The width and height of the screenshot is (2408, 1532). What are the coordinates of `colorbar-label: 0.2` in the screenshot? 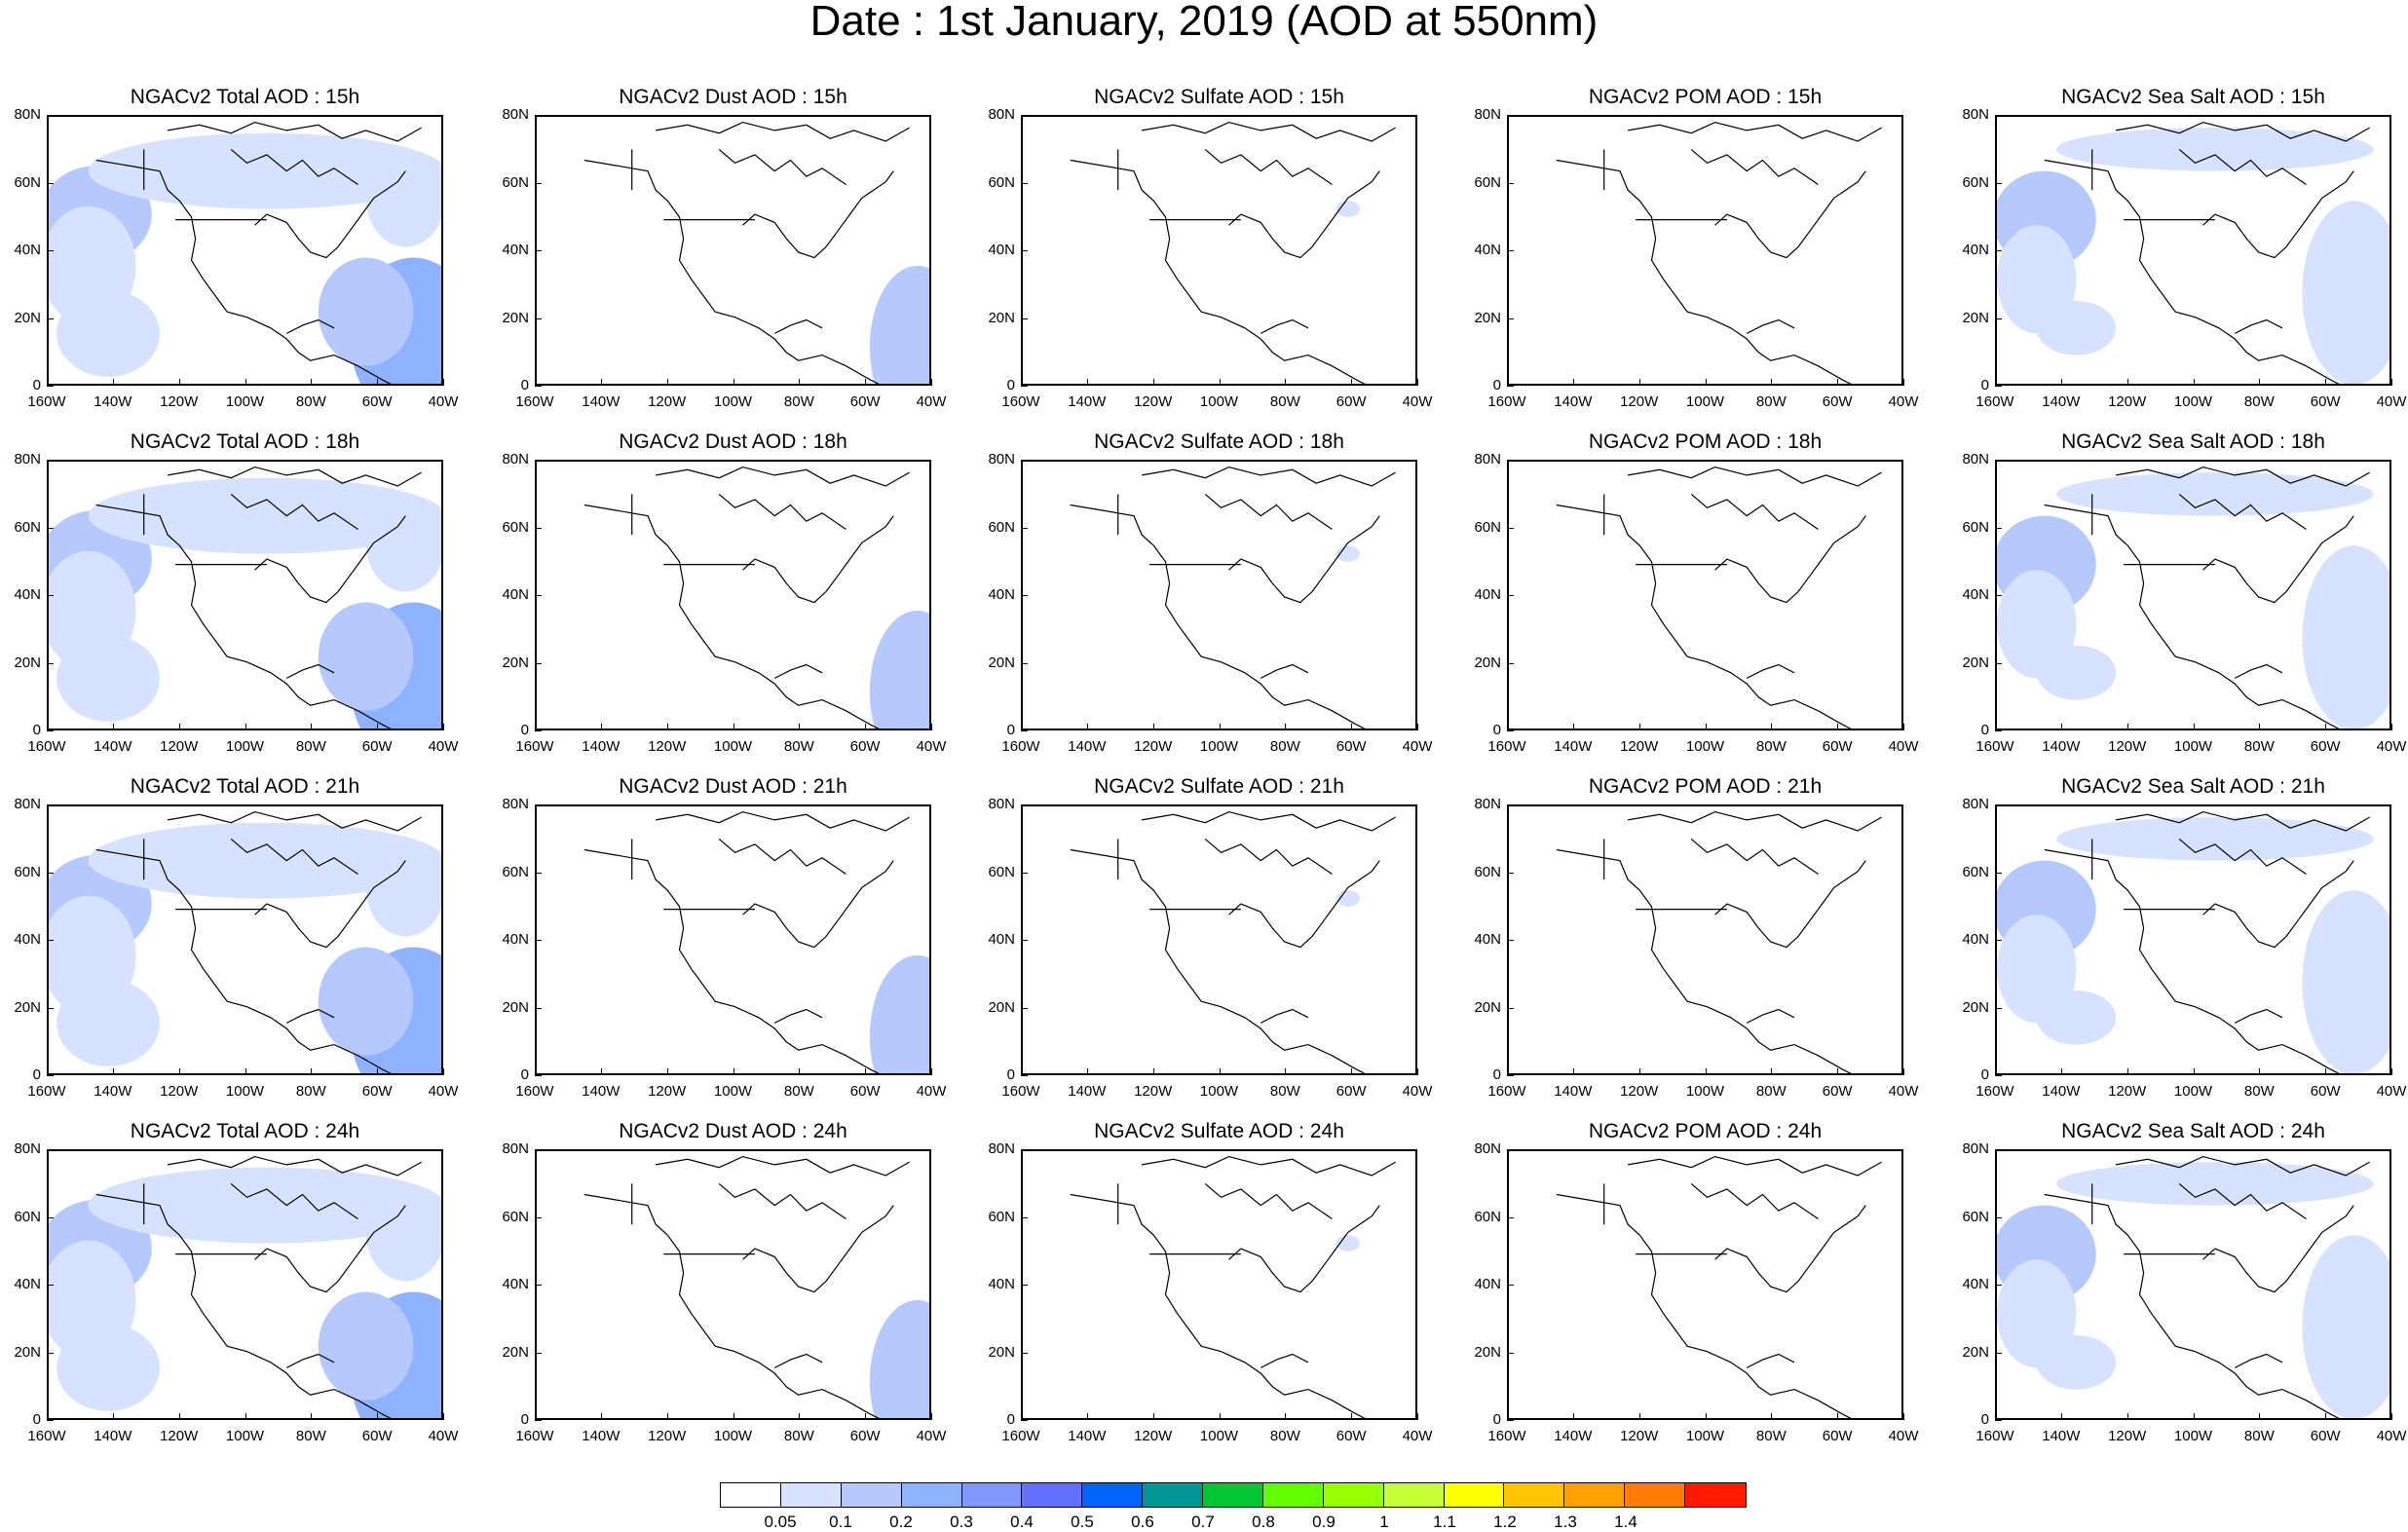 It's located at (901, 1522).